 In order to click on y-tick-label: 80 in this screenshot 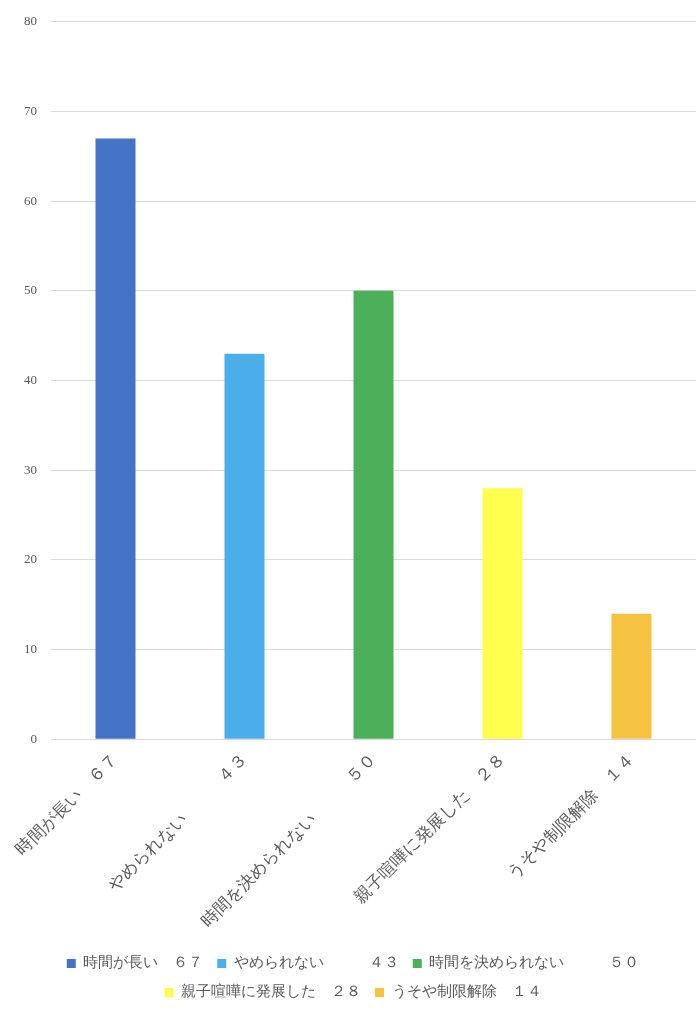, I will do `click(30, 21)`.